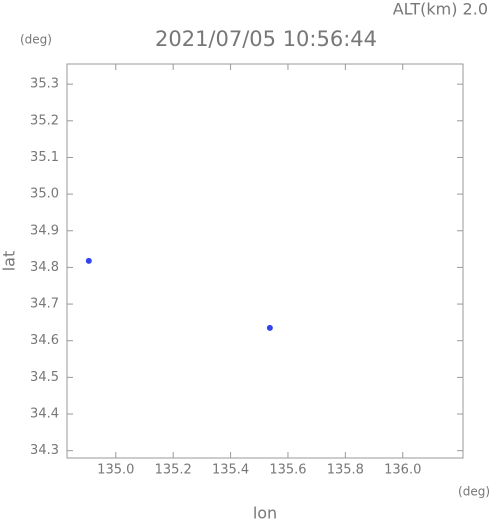  I want to click on y-tick-label: 34.5, so click(44, 377).